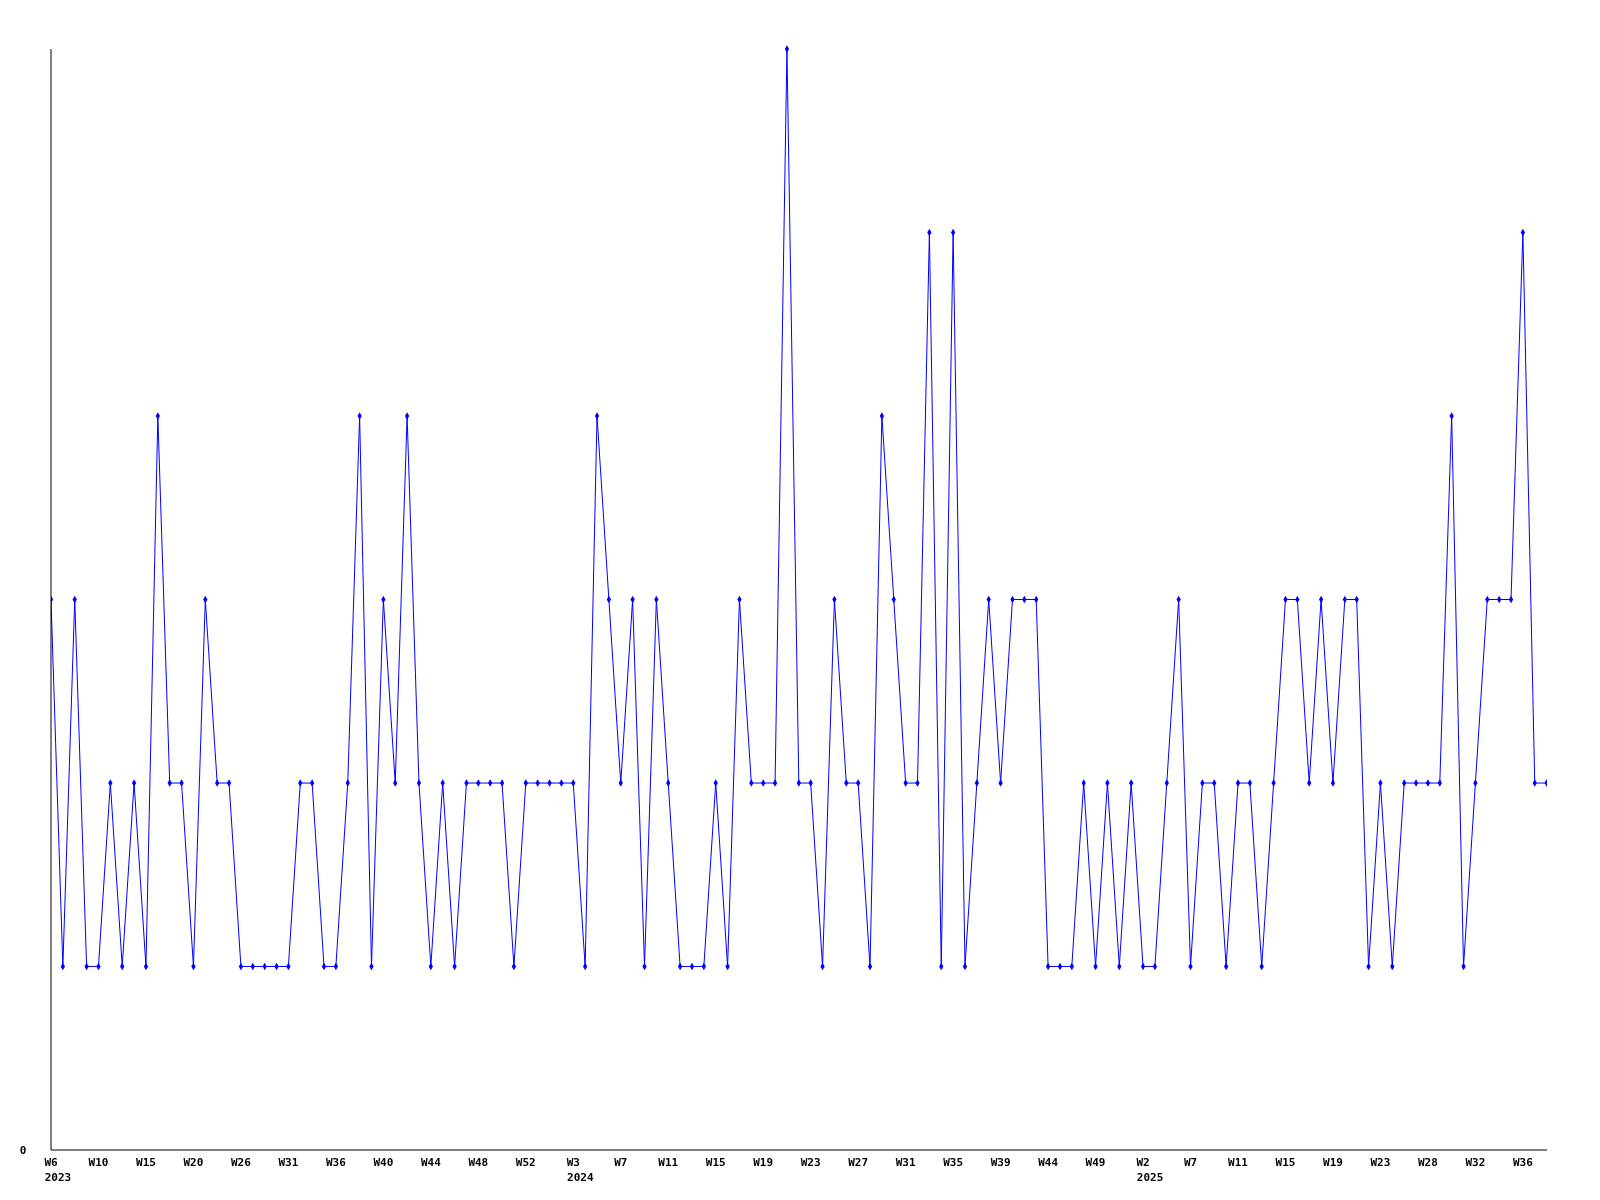  Describe the element at coordinates (1427, 1162) in the screenshot. I see `x-tick-label: W28` at that location.